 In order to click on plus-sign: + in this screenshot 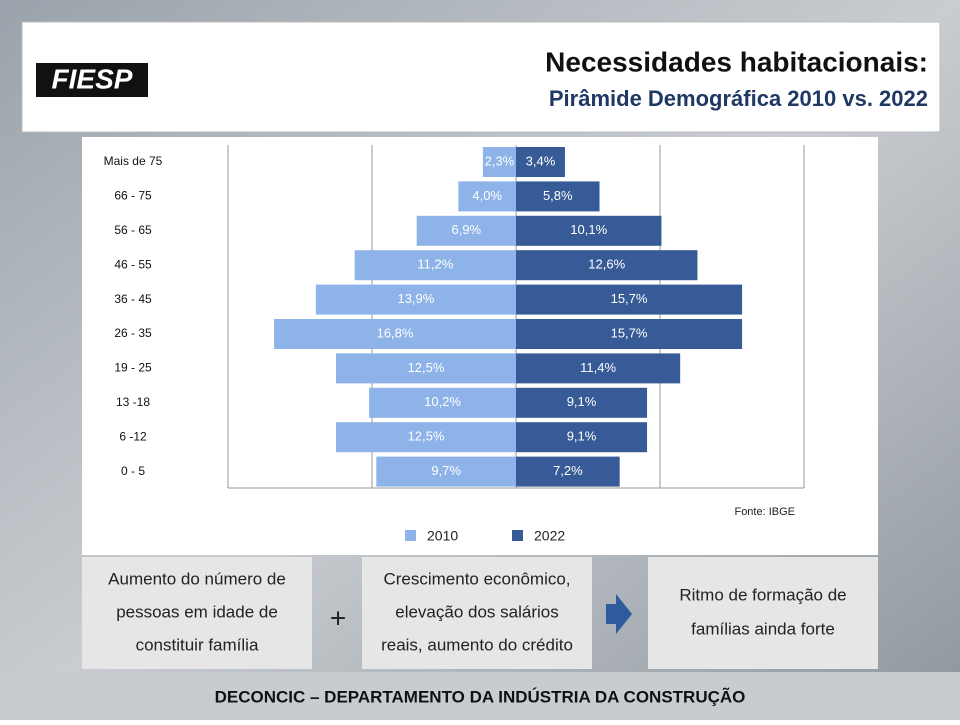, I will do `click(338, 617)`.